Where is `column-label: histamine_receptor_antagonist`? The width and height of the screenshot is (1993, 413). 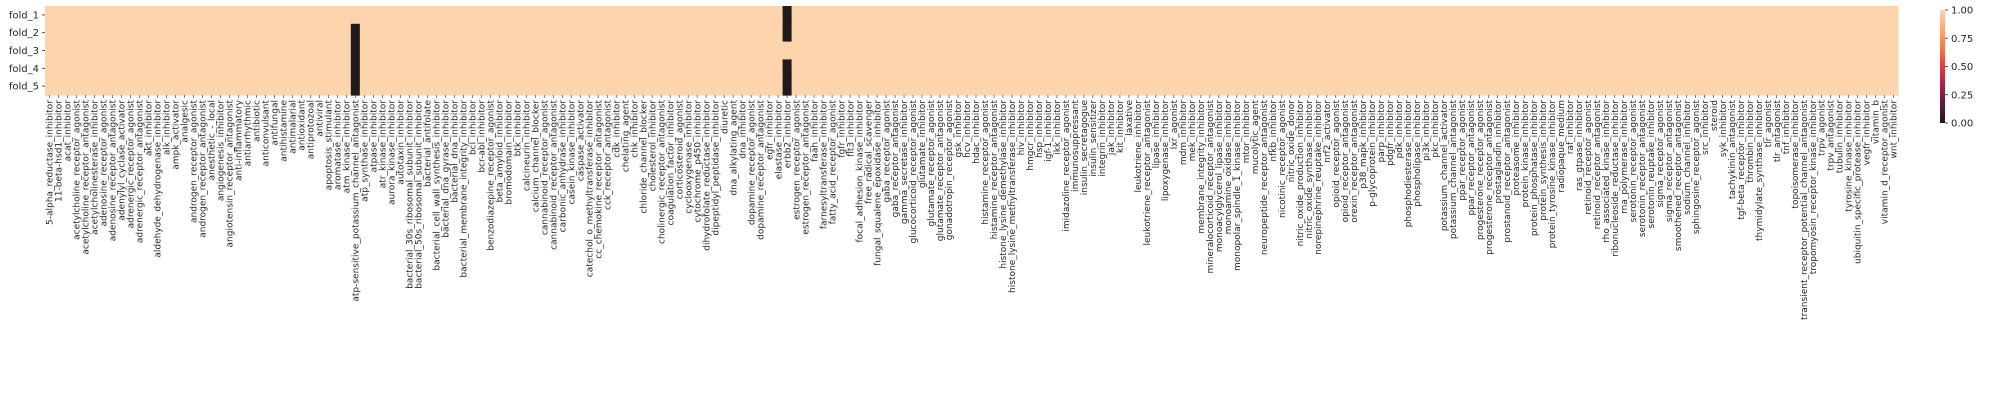
column-label: histamine_receptor_antagonist is located at coordinates (995, 170).